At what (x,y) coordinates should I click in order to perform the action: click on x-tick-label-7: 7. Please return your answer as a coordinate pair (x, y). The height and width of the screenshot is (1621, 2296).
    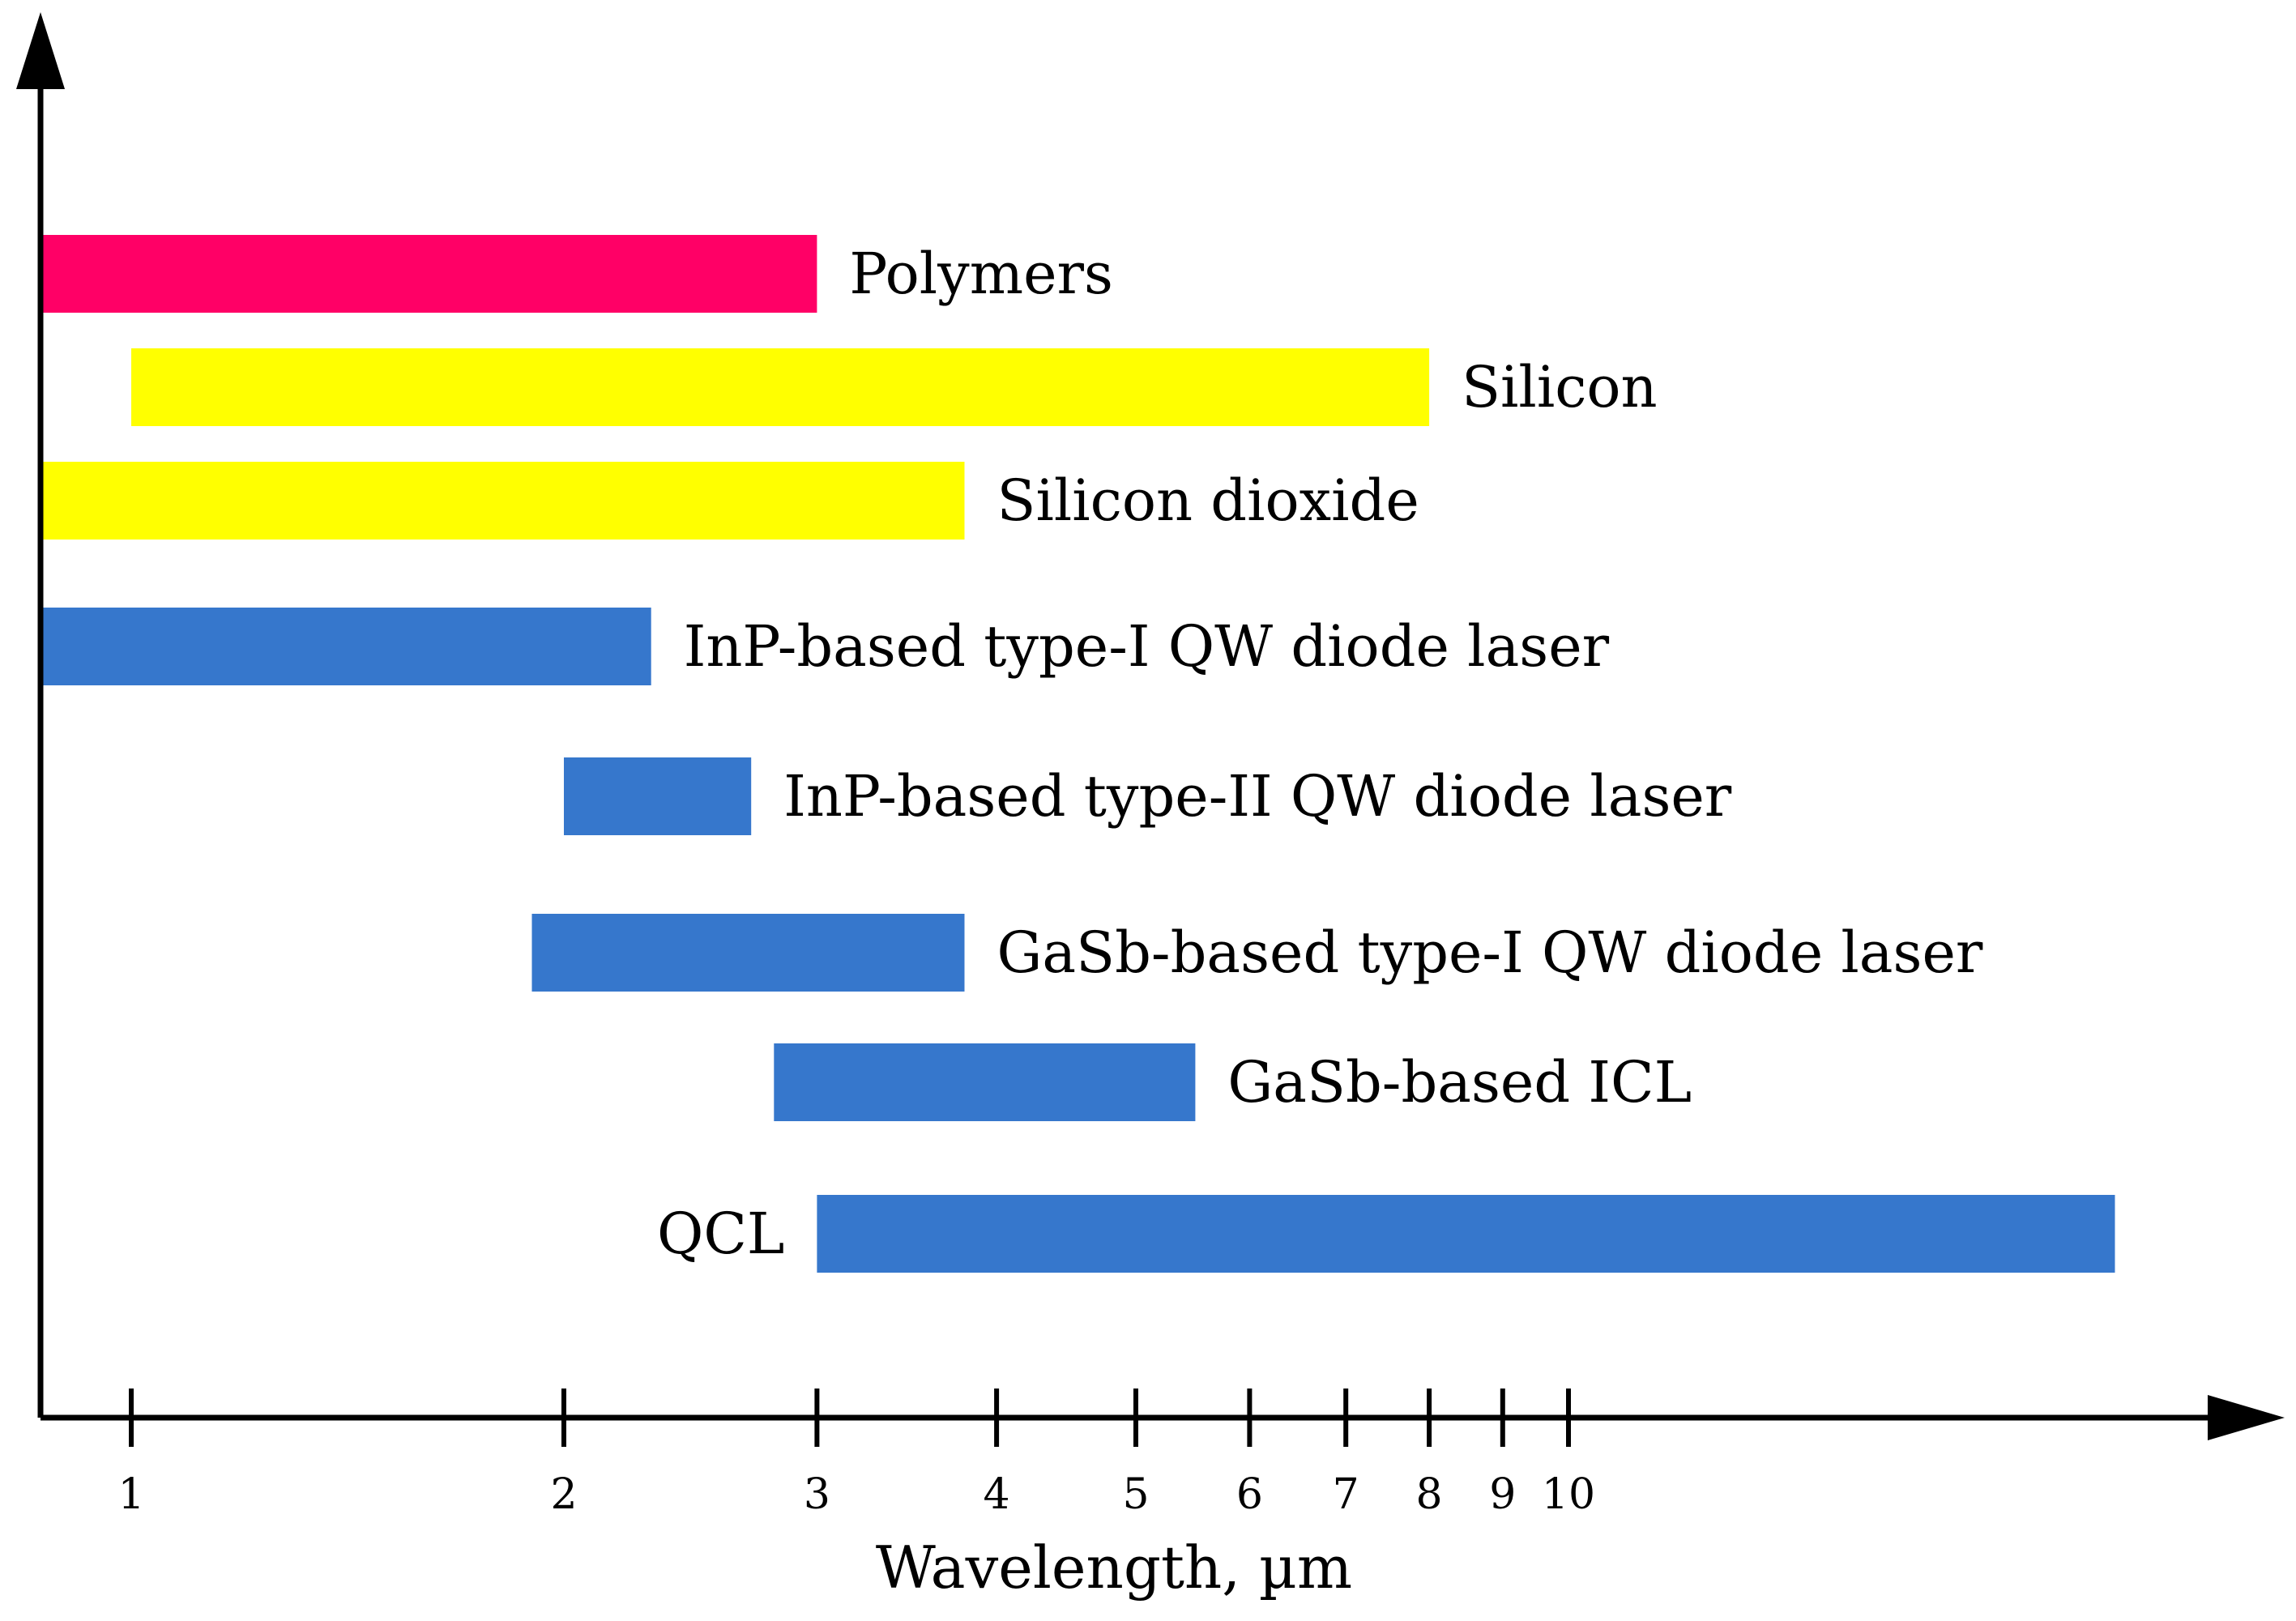
    Looking at the image, I should click on (1346, 1494).